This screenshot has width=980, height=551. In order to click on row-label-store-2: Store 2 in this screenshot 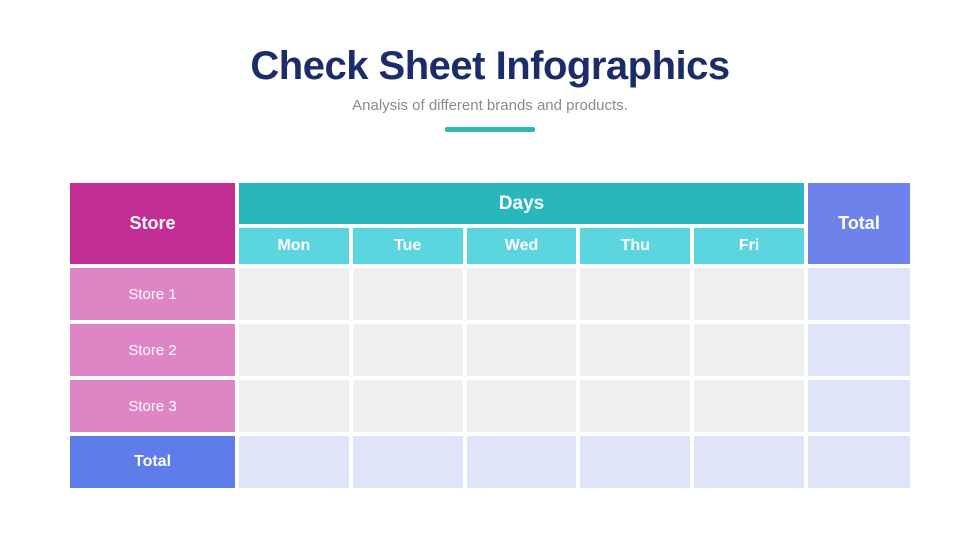, I will do `click(152, 350)`.